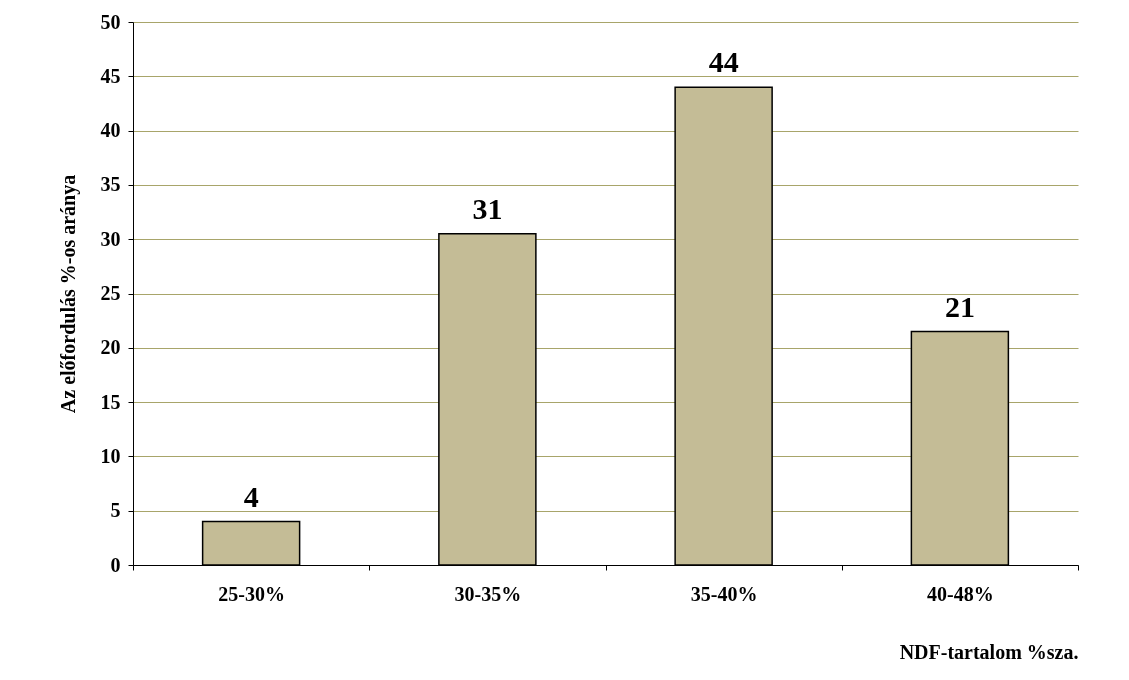 The width and height of the screenshot is (1129, 680). What do you see at coordinates (110, 184) in the screenshot?
I see `y-tick-label: 35` at bounding box center [110, 184].